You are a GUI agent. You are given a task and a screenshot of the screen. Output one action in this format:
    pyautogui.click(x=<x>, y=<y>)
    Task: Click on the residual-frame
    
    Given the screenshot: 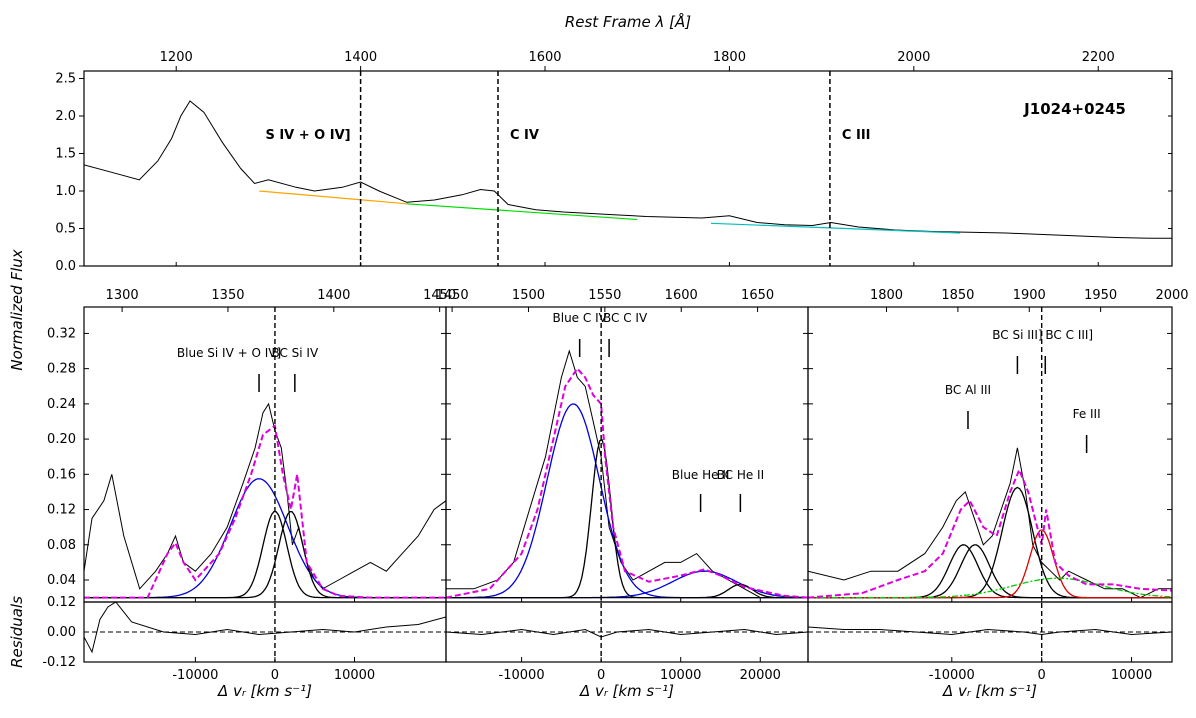 What is the action you would take?
    pyautogui.click(x=990, y=632)
    